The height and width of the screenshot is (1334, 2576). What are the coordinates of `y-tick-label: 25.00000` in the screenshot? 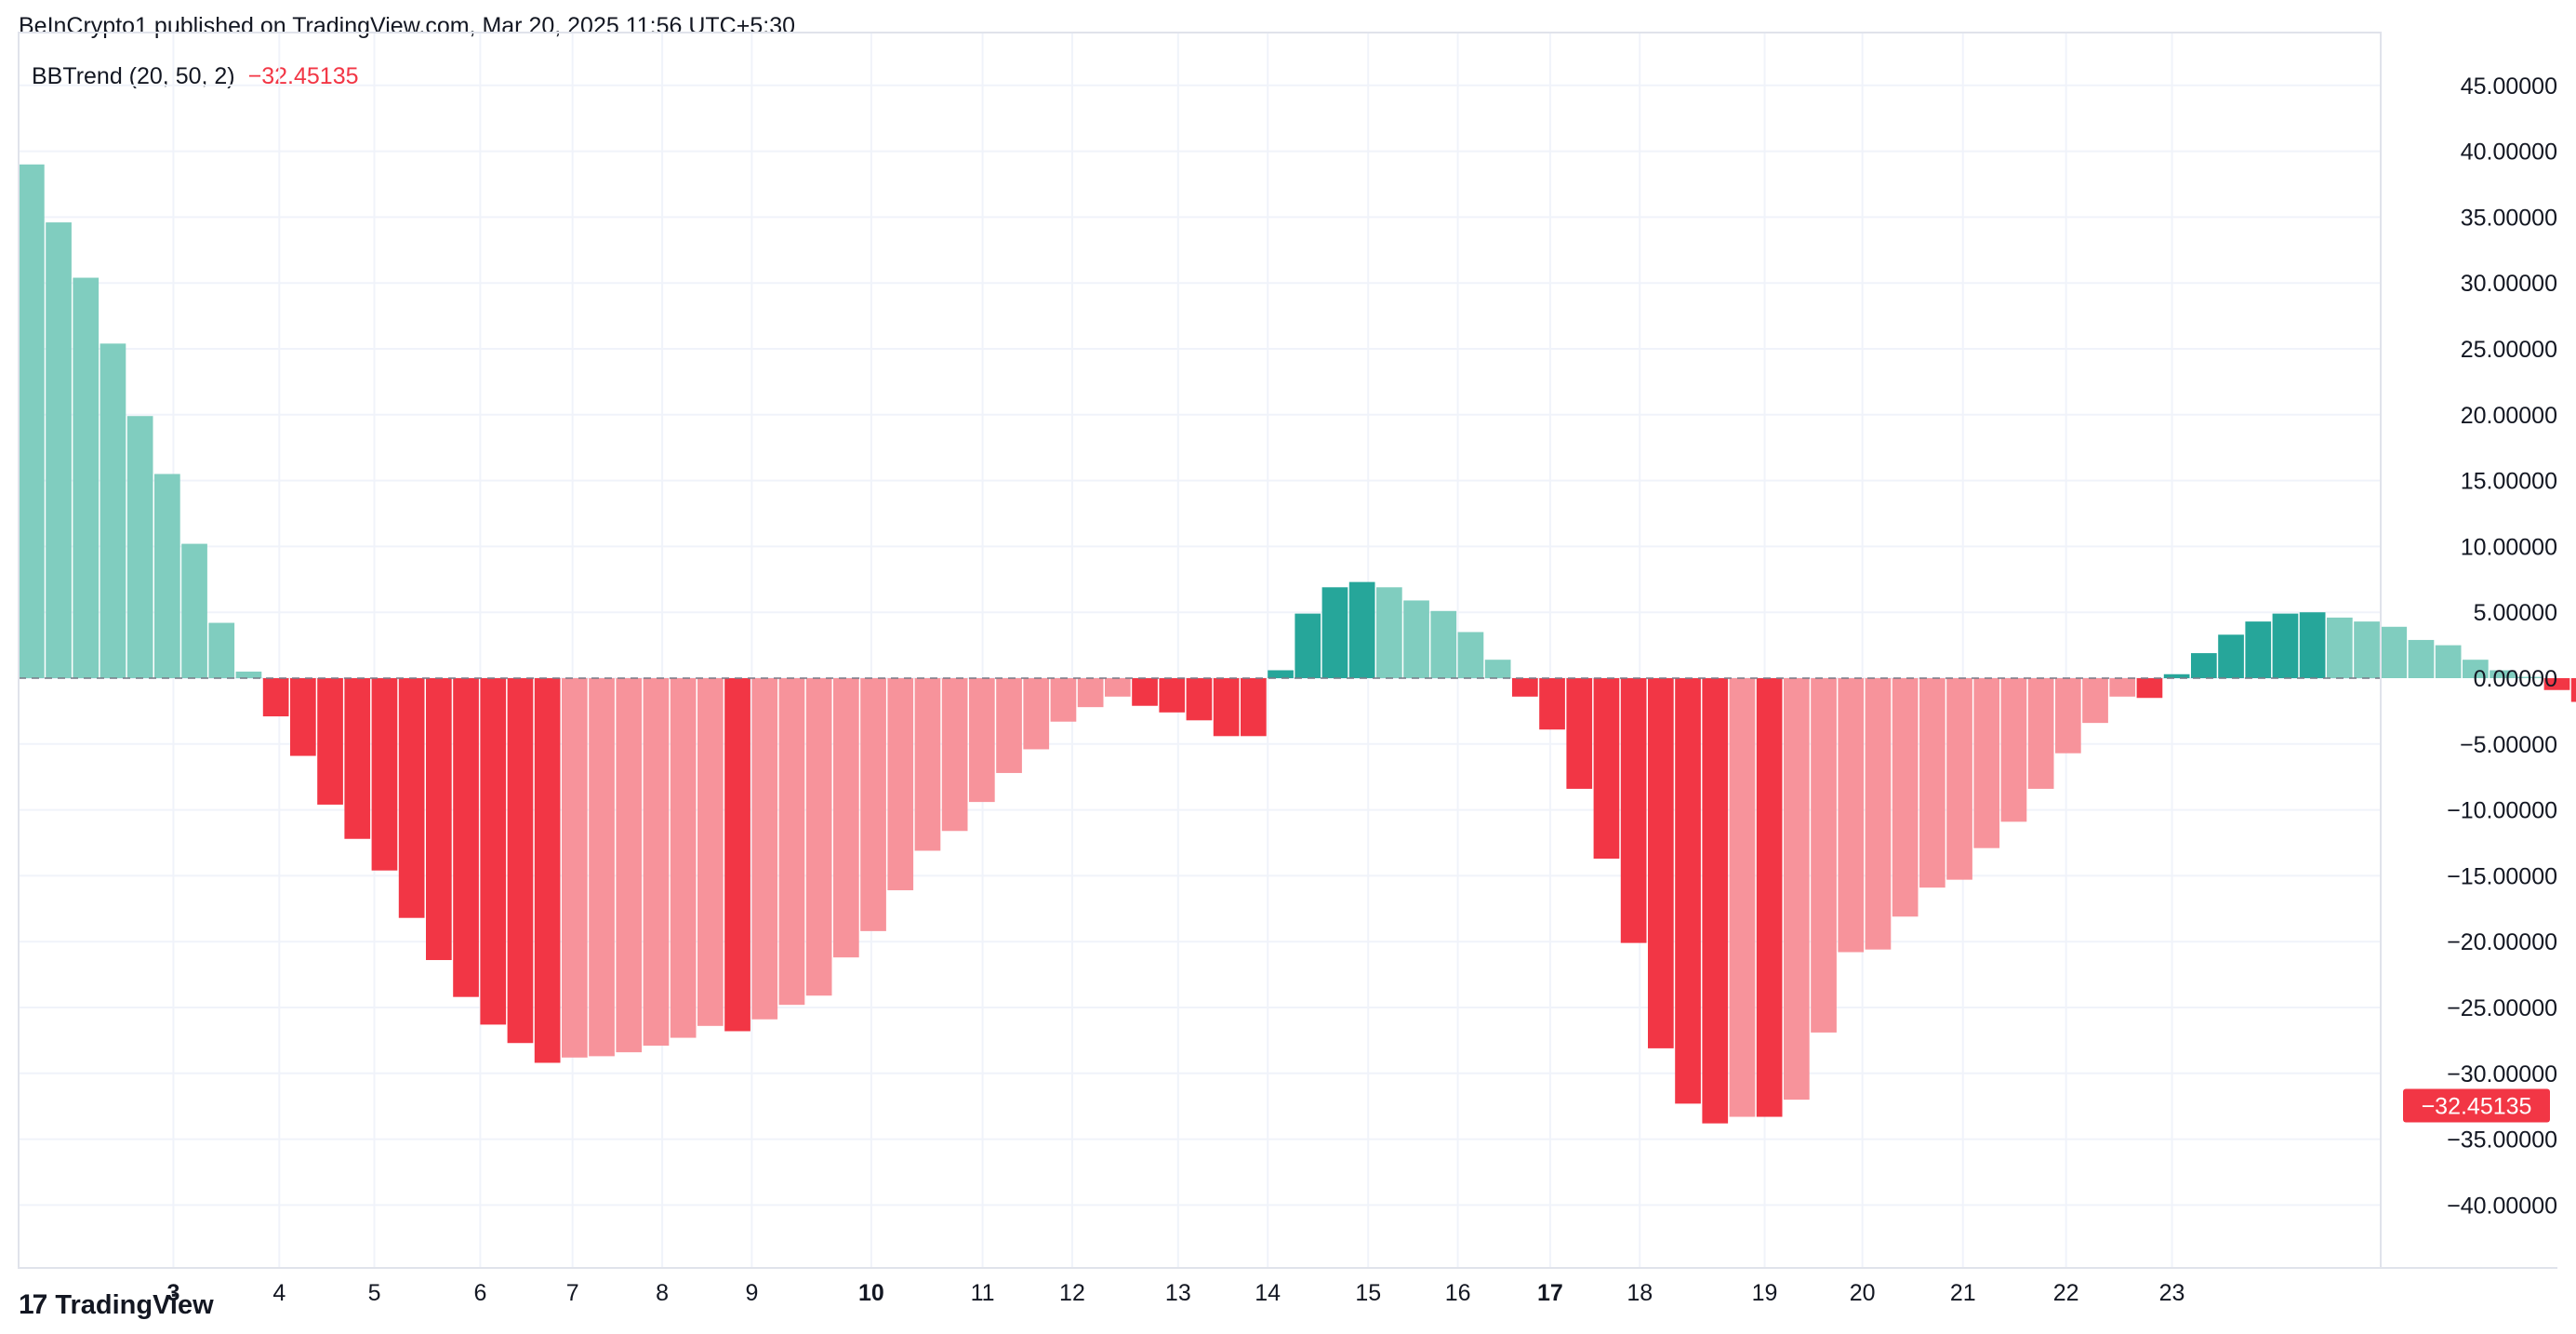 It's located at (2509, 350).